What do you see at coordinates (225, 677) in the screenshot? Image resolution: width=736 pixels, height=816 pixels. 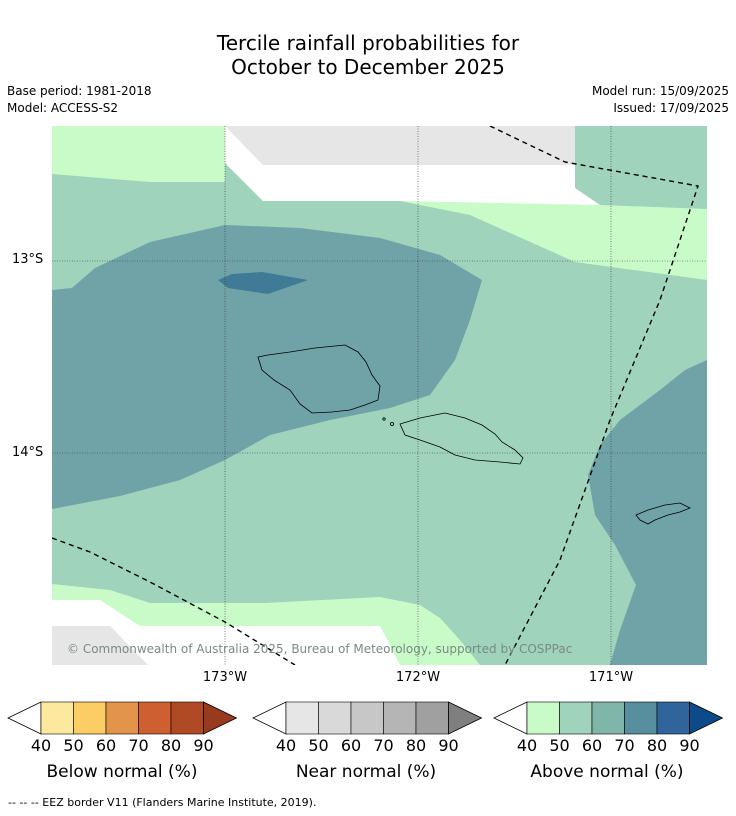 I see `lon-label-173w: 173°W` at bounding box center [225, 677].